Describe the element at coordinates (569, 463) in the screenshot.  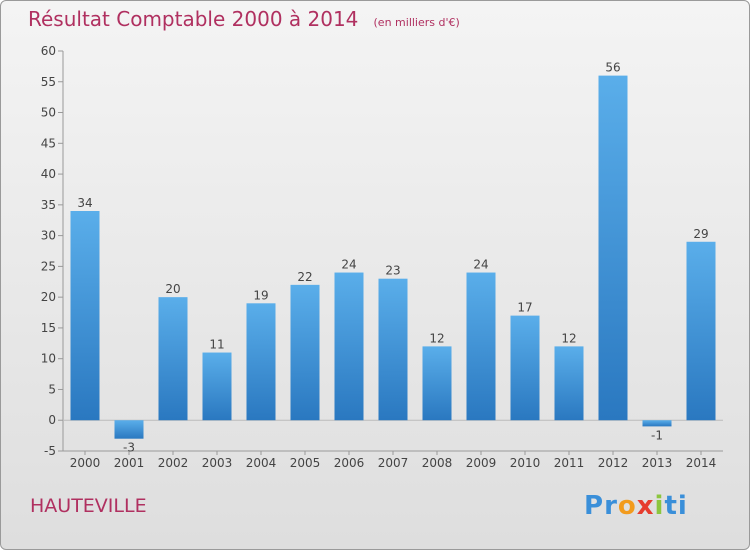
I see `x-tick-label-2011: 2011` at that location.